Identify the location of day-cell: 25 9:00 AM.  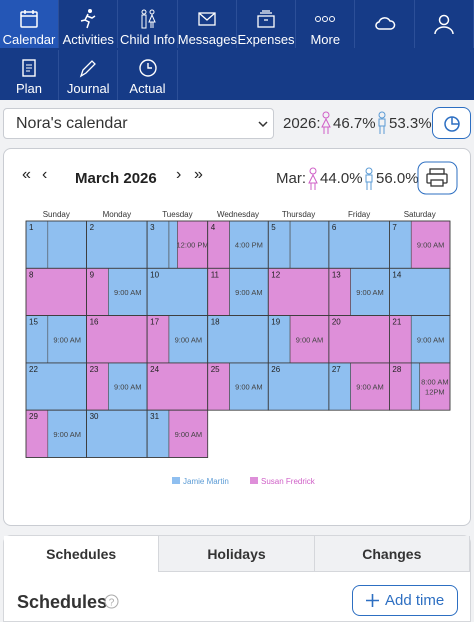
(238, 386).